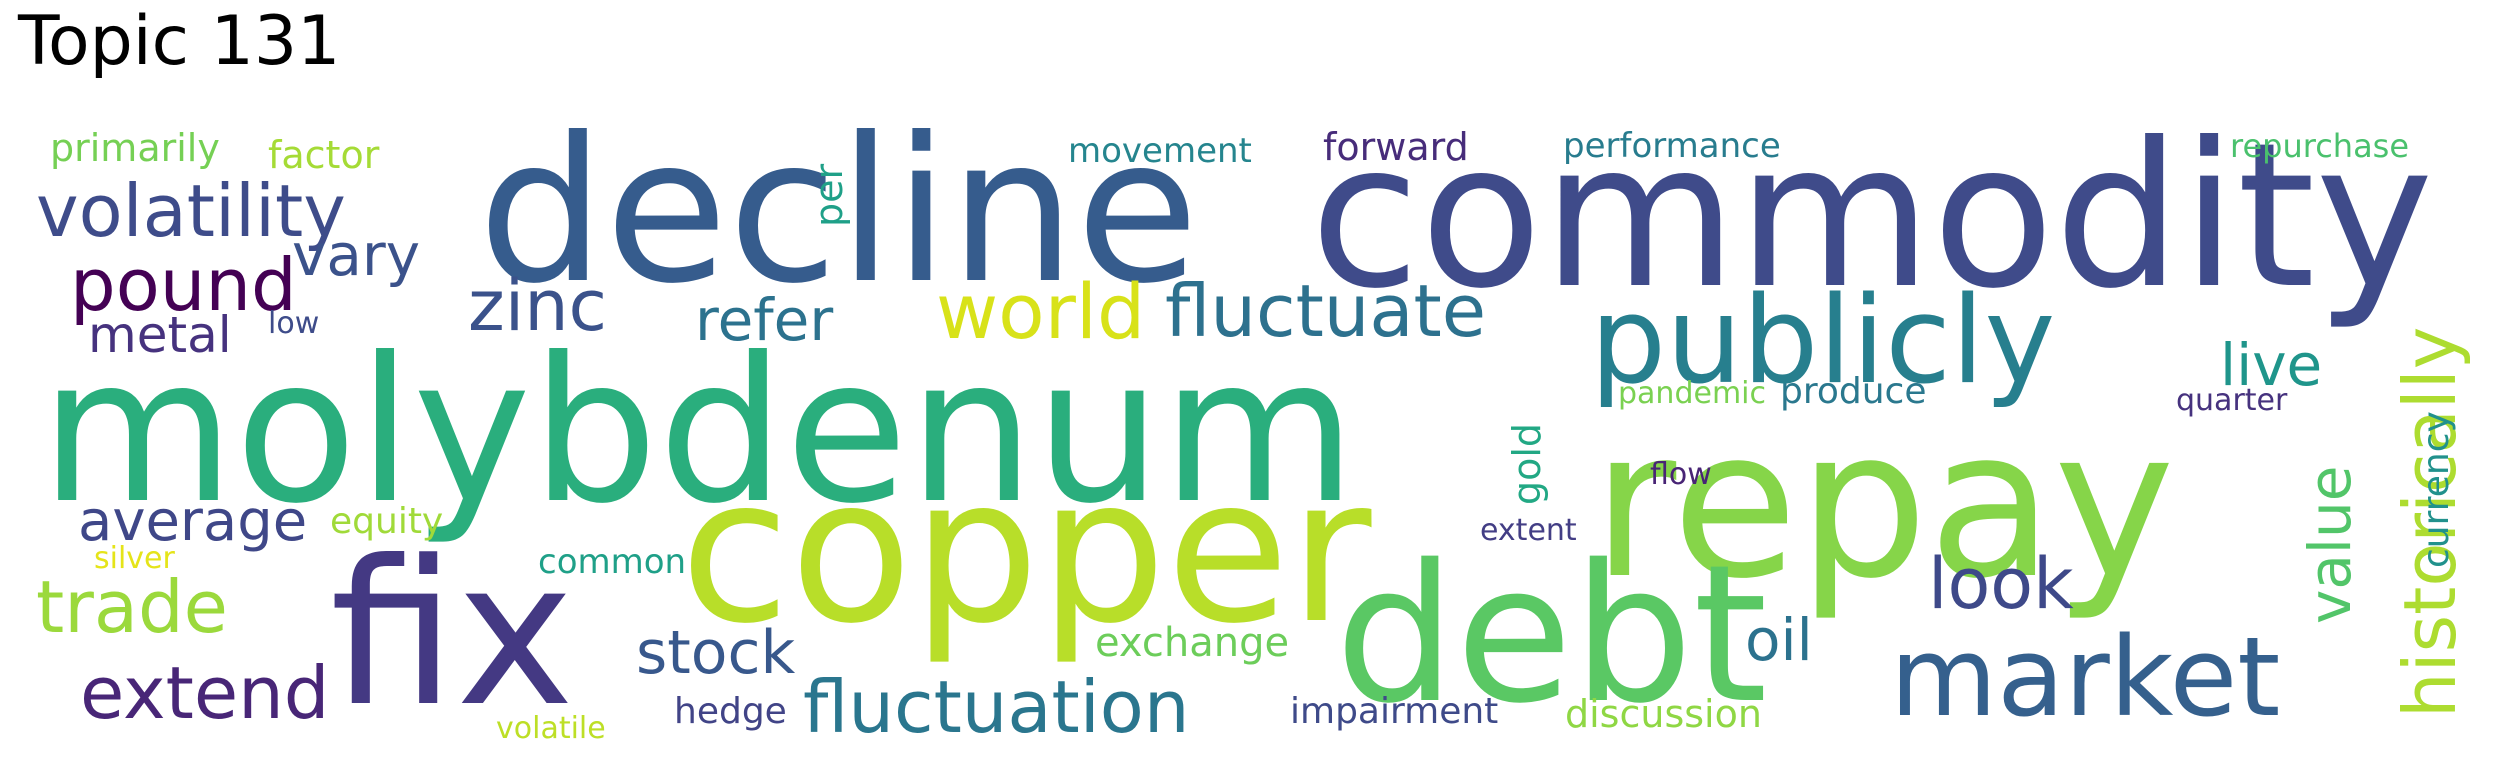 This screenshot has width=2504, height=764. What do you see at coordinates (324, 155) in the screenshot?
I see `word-factor: factor` at bounding box center [324, 155].